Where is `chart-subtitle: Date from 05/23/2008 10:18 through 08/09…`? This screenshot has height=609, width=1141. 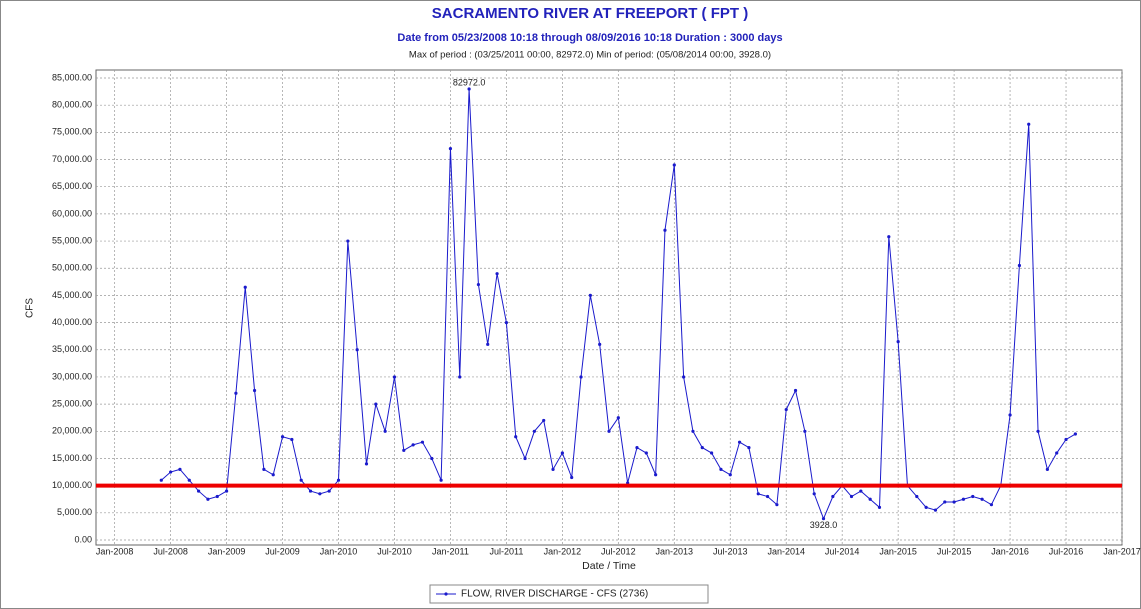
chart-subtitle: Date from 05/23/2008 10:18 through 08/09… is located at coordinates (589, 38).